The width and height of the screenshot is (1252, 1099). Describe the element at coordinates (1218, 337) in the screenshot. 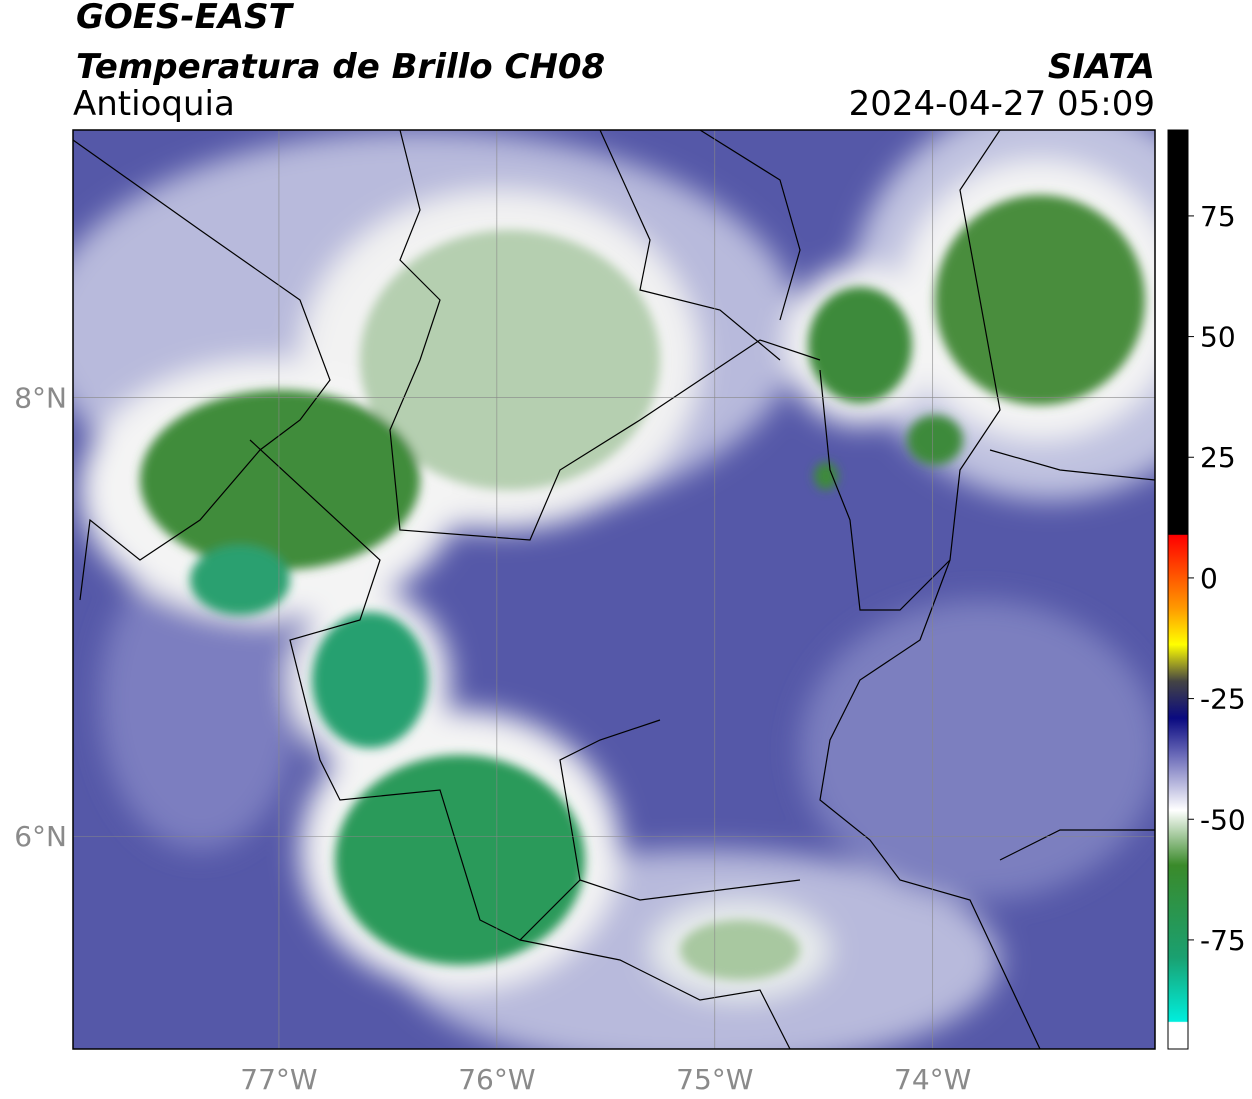

I see `colorbar-tick-label: 50` at that location.